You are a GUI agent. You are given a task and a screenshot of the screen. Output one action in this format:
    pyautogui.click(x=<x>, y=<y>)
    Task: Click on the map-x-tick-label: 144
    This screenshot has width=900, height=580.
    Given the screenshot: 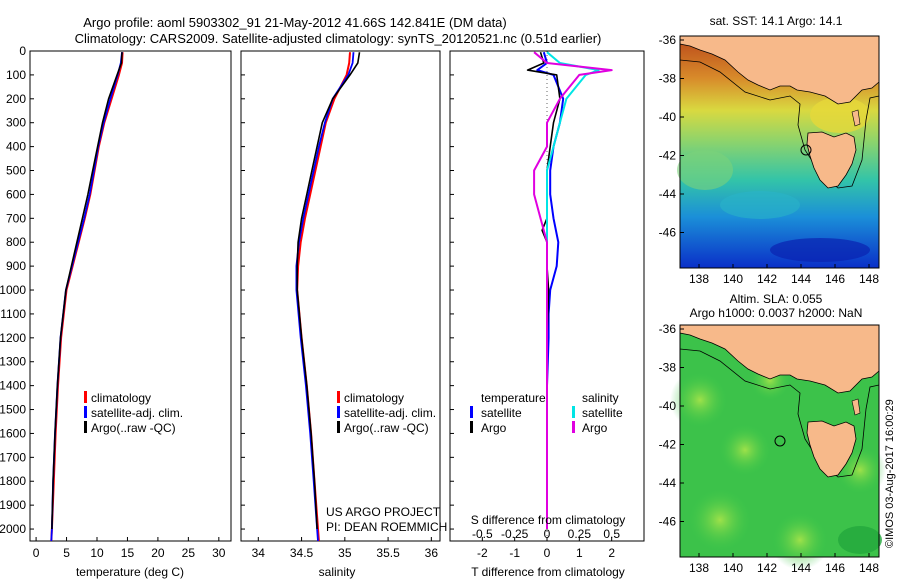 What is the action you would take?
    pyautogui.click(x=801, y=279)
    